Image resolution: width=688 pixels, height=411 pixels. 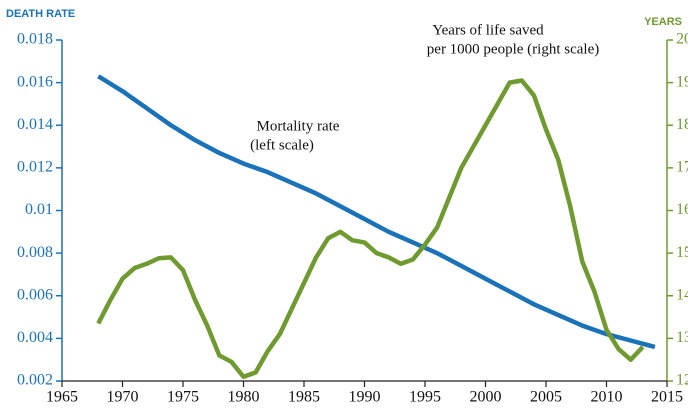 I want to click on x-tick-label: 2000, so click(x=486, y=397).